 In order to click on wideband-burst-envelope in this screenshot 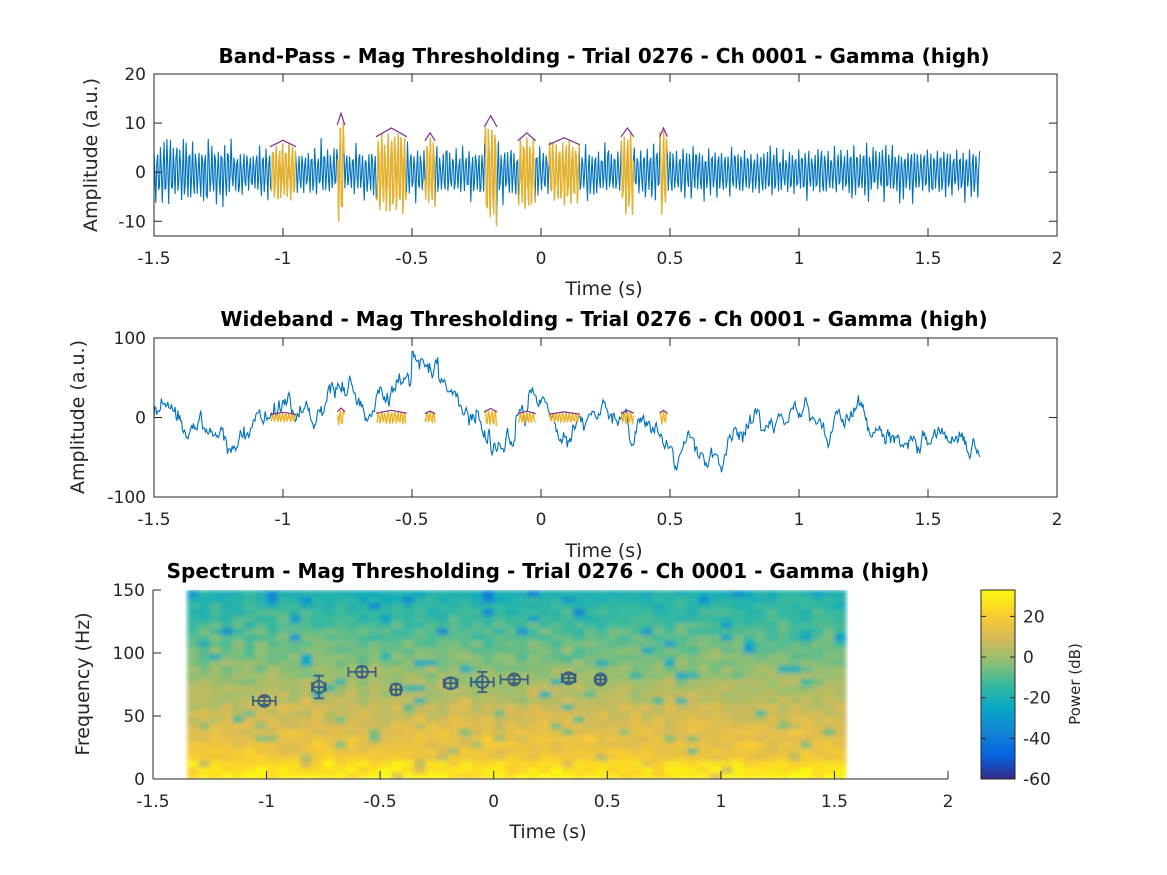, I will do `click(283, 413)`.